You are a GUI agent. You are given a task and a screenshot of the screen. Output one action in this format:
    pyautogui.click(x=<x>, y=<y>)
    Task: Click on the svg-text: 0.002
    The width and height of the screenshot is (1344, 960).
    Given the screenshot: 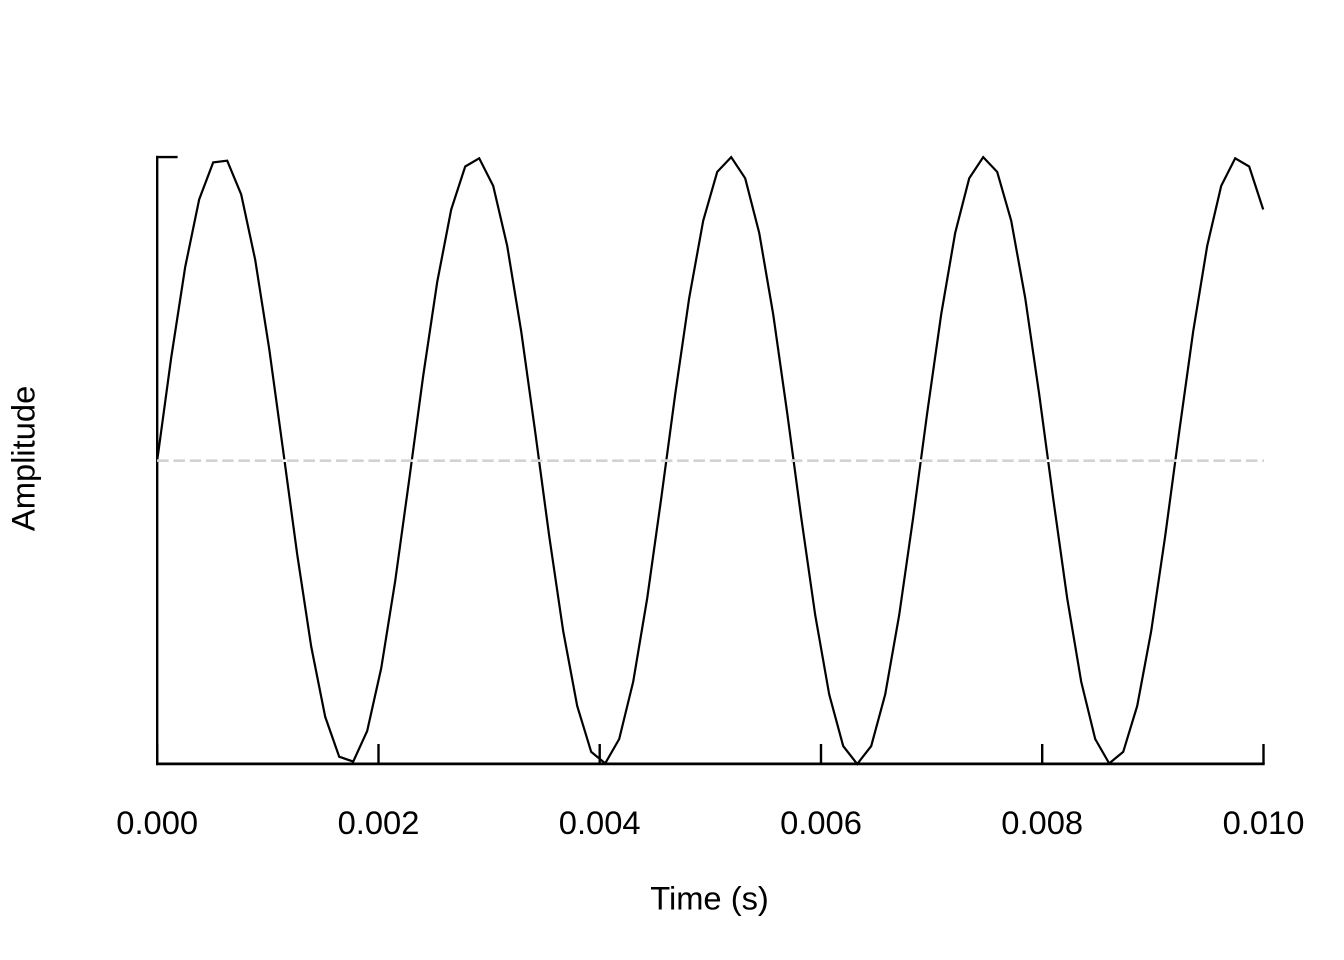 What is the action you would take?
    pyautogui.click(x=379, y=822)
    